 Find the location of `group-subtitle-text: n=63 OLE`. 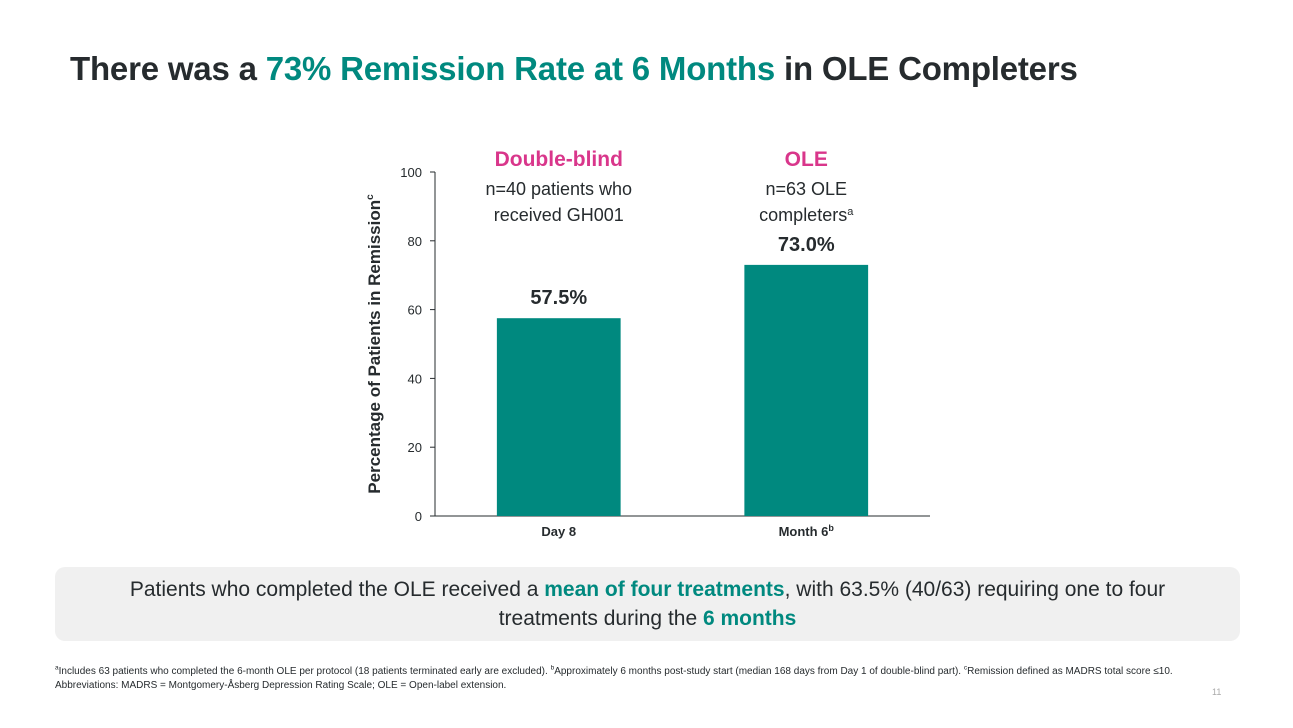

group-subtitle-text: n=63 OLE is located at coordinates (806, 189).